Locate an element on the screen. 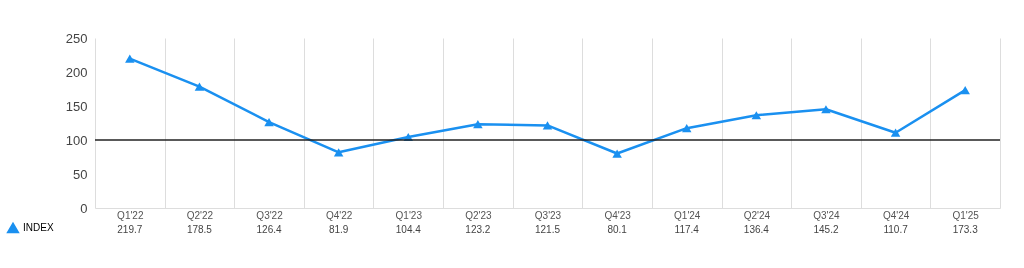 Image resolution: width=1024 pixels, height=268 pixels. x-tick-label: Q2'24 is located at coordinates (757, 215).